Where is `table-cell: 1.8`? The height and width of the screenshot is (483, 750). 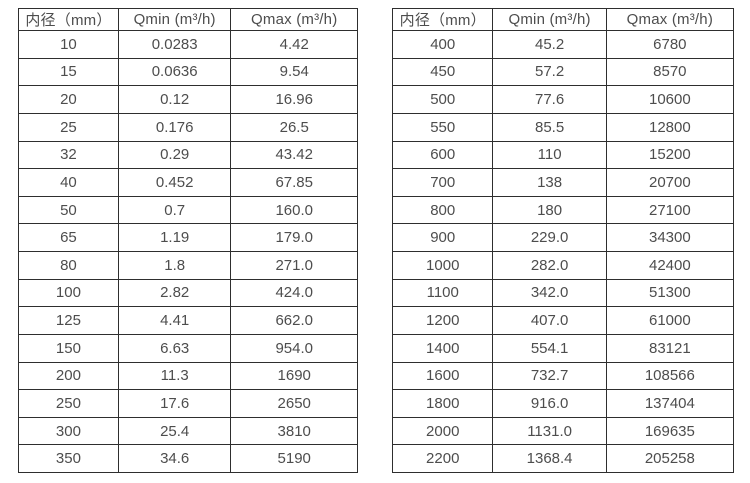
table-cell: 1.8 is located at coordinates (174, 265).